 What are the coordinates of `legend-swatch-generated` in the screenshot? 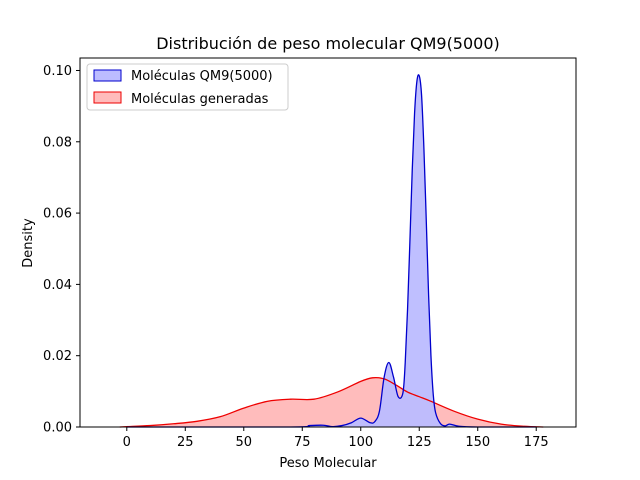 It's located at (107, 97).